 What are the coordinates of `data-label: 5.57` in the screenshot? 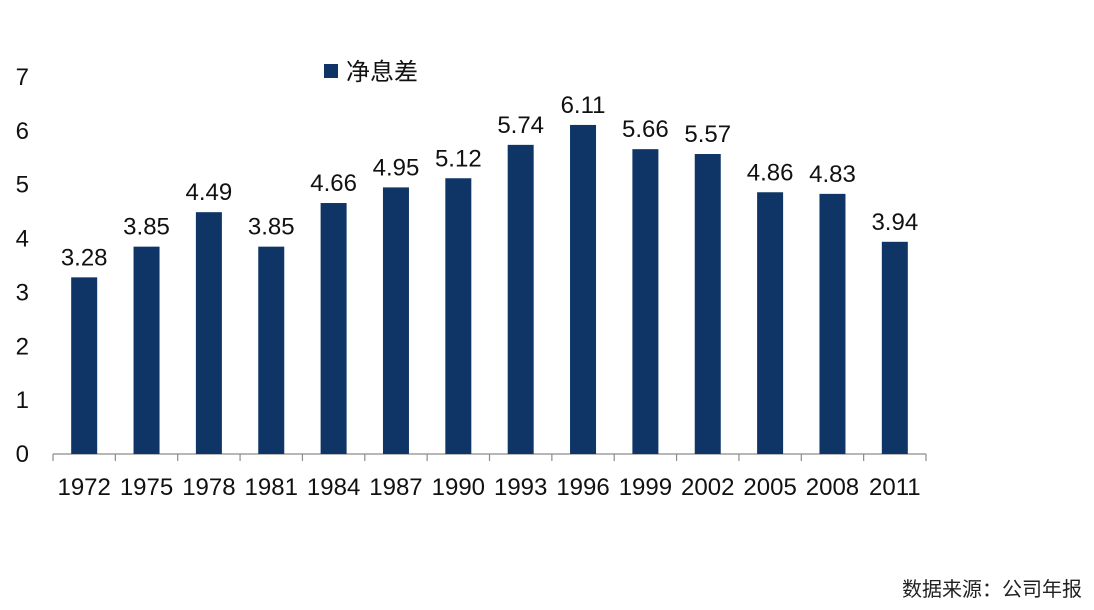 It's located at (707, 134).